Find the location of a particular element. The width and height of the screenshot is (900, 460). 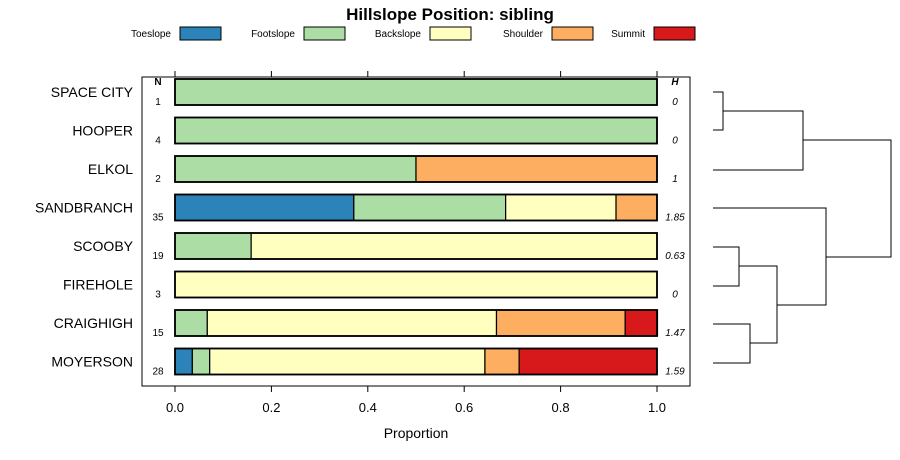

x-tick-label: 0.2 is located at coordinates (271, 407).